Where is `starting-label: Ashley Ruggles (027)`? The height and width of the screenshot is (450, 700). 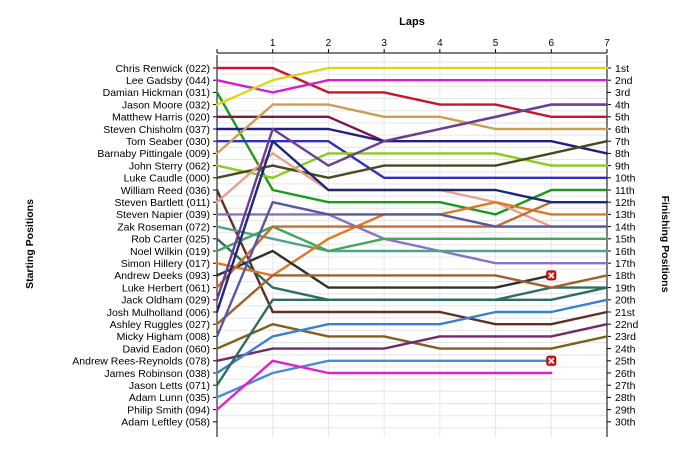 starting-label: Ashley Ruggles (027) is located at coordinates (160, 325).